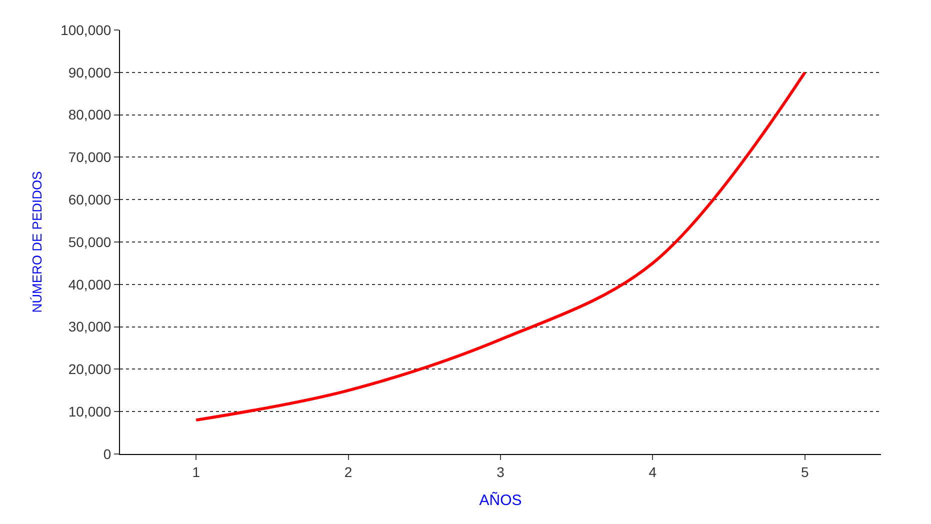 Image resolution: width=931 pixels, height=524 pixels. What do you see at coordinates (500, 499) in the screenshot?
I see `x-axis-title: AÑOS` at bounding box center [500, 499].